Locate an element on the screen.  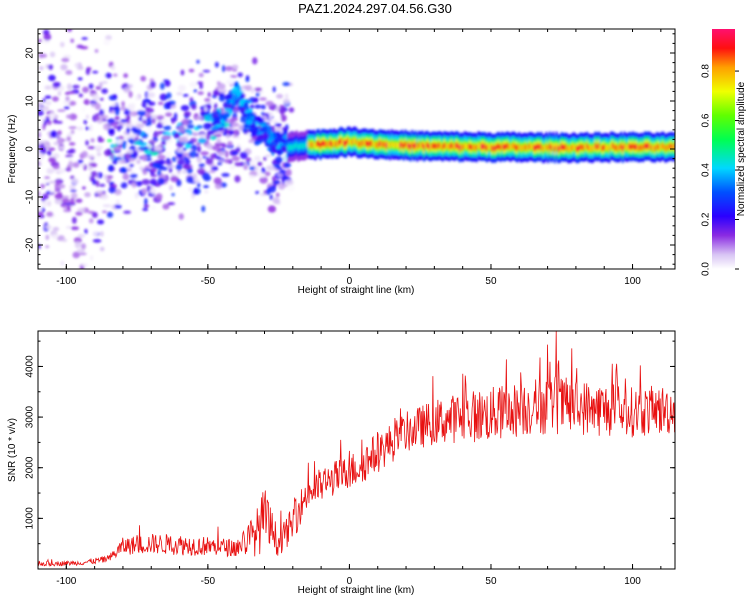
snr-x-label: Height of straight line (km) is located at coordinates (356, 590).